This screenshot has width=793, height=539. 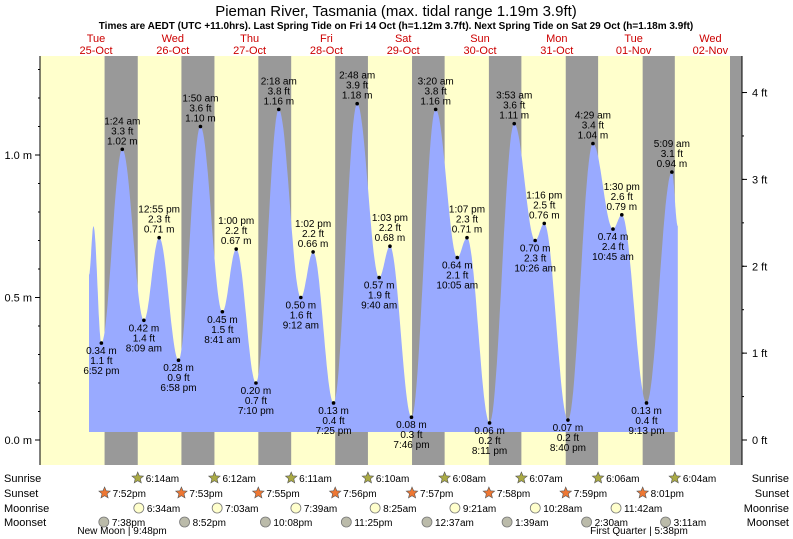 I want to click on tide-ft-label: 2.4 ft, so click(x=613, y=247).